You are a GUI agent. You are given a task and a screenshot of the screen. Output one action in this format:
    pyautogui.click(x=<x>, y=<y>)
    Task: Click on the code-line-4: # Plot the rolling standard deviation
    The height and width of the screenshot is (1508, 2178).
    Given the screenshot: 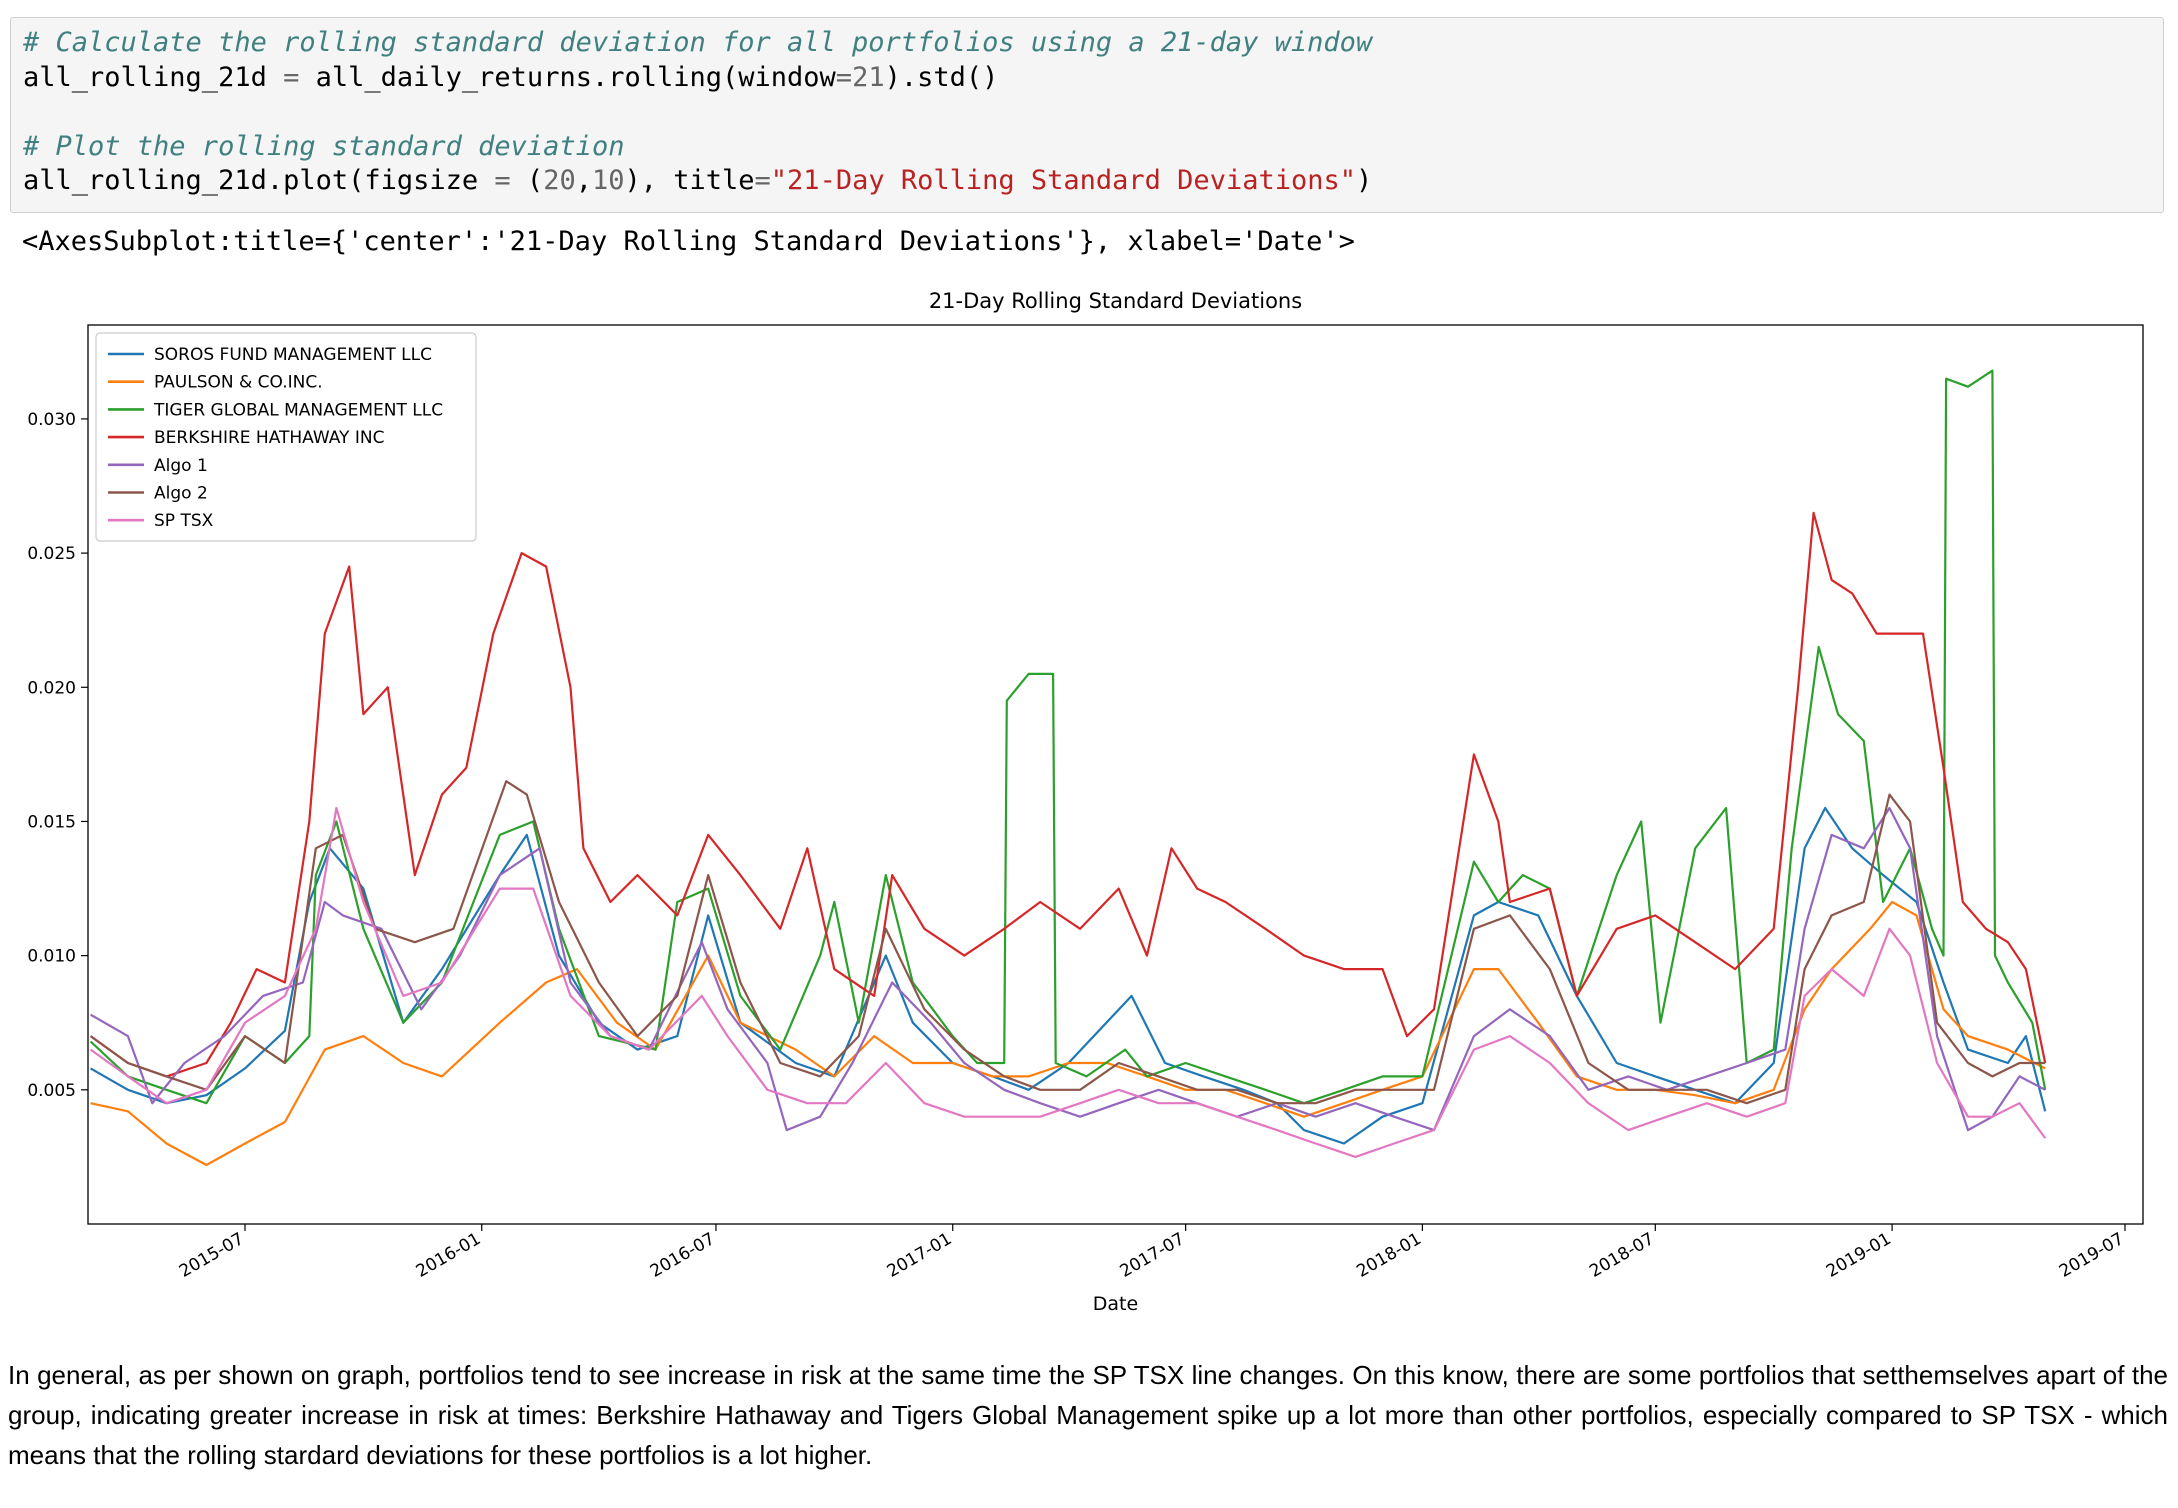 What is the action you would take?
    pyautogui.click(x=324, y=146)
    